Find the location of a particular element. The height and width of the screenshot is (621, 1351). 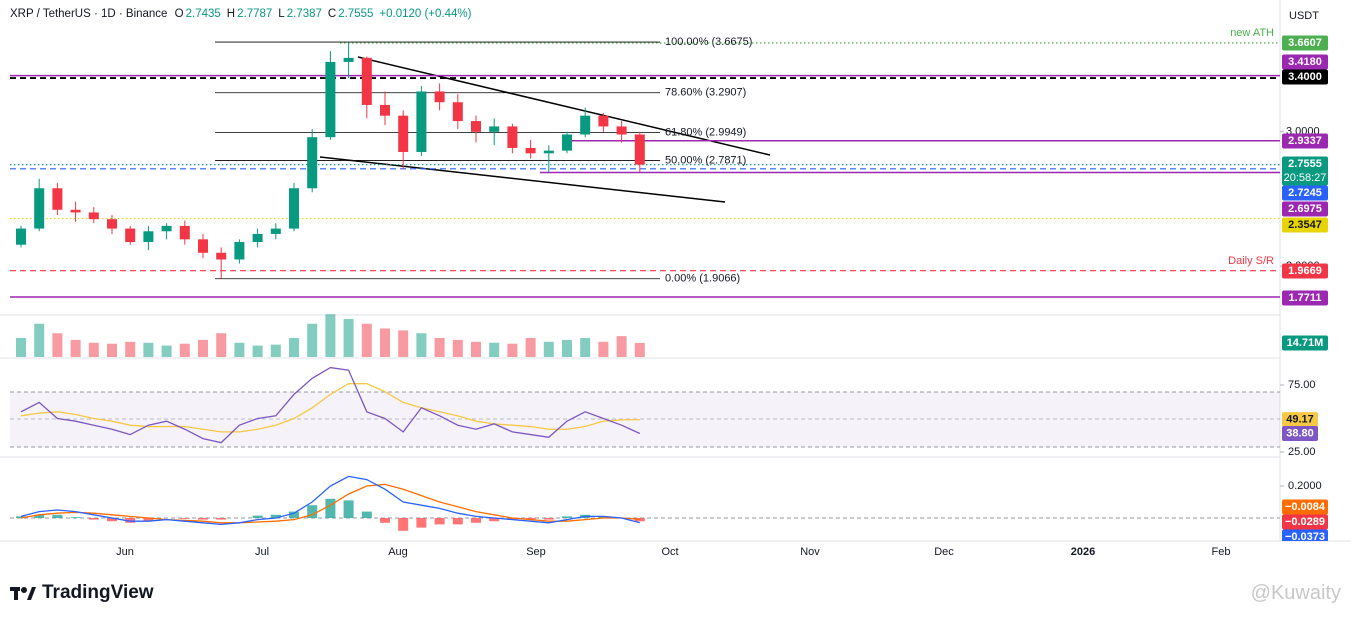

macd-label: −0.0084 is located at coordinates (1305, 507).